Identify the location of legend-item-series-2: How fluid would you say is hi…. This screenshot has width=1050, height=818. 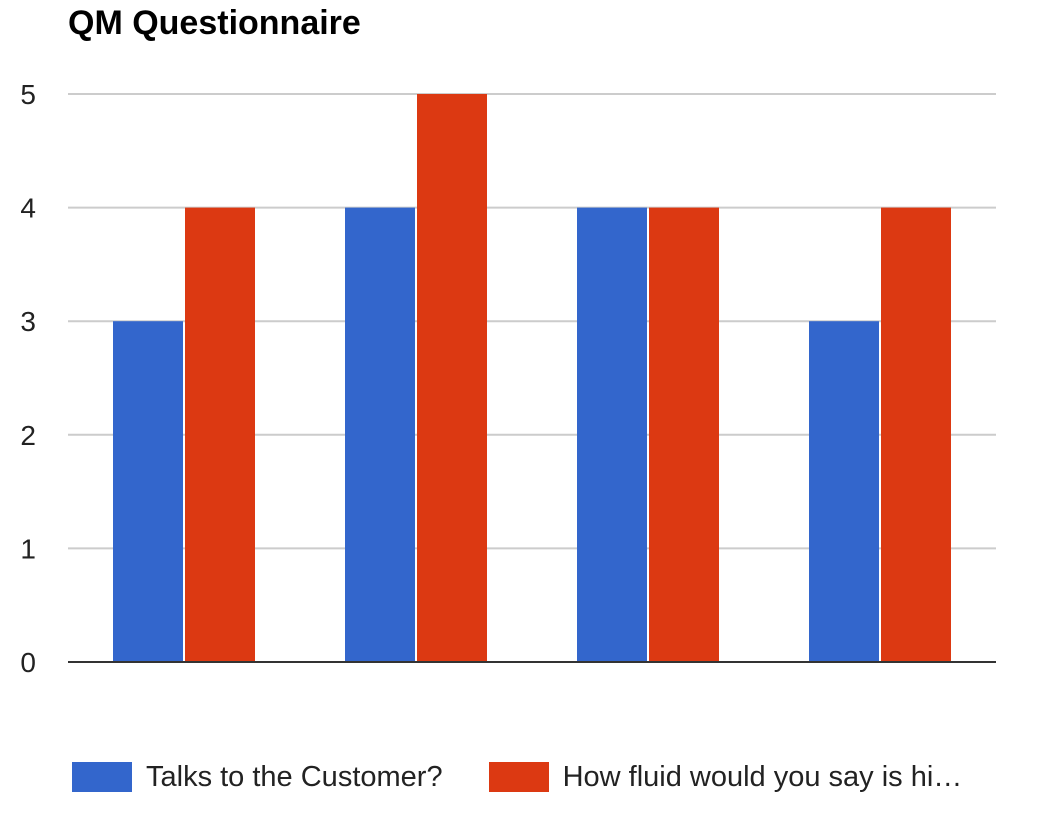
(725, 777).